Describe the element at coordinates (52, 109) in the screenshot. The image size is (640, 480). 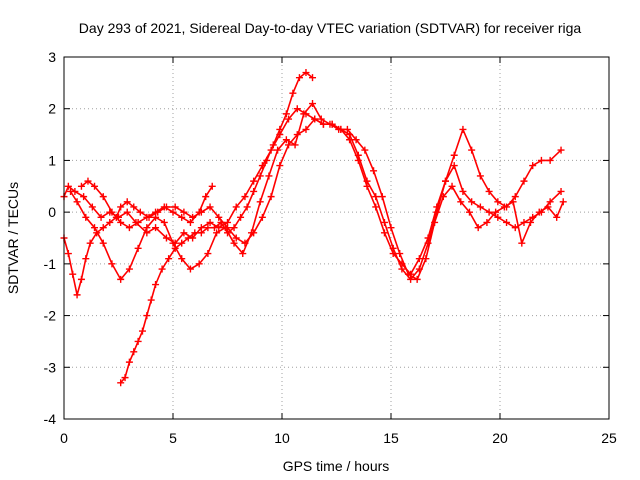
I see `y-tick-label: 2` at that location.